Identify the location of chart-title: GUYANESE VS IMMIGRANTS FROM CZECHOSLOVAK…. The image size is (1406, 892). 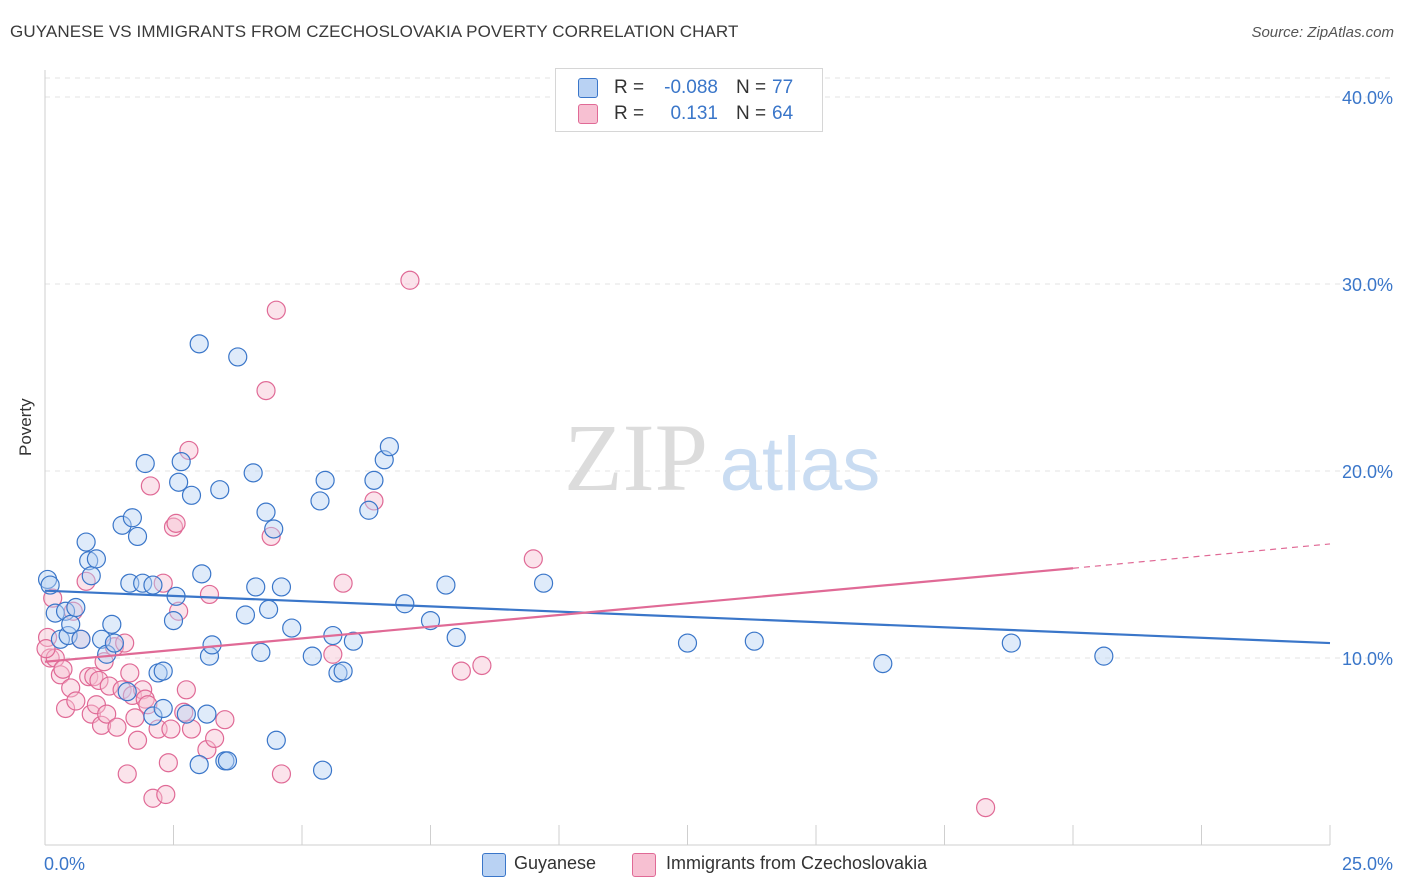
(374, 31).